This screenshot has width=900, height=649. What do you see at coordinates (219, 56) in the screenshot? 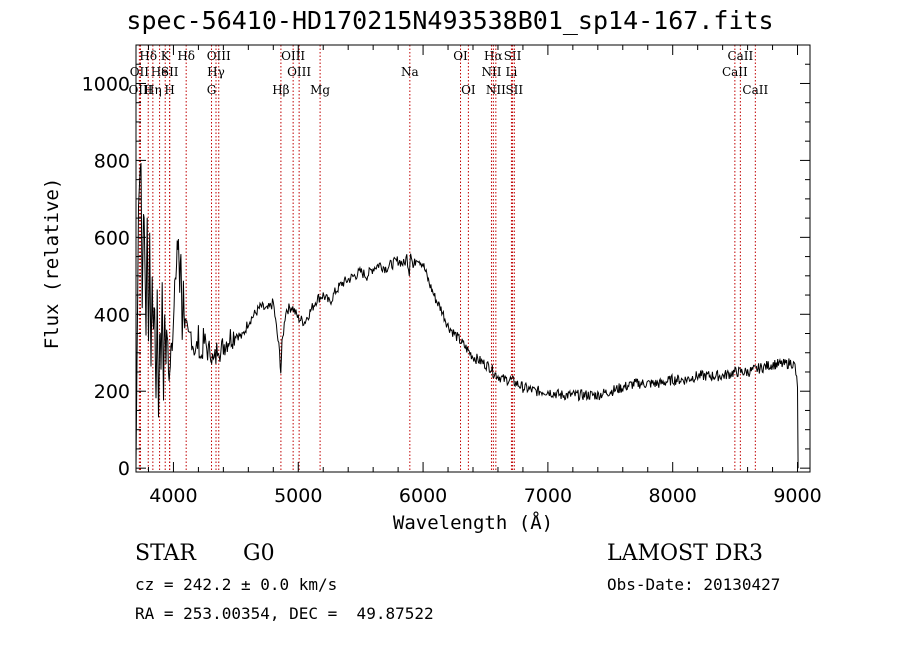
I see `line-label-9: OIII` at bounding box center [219, 56].